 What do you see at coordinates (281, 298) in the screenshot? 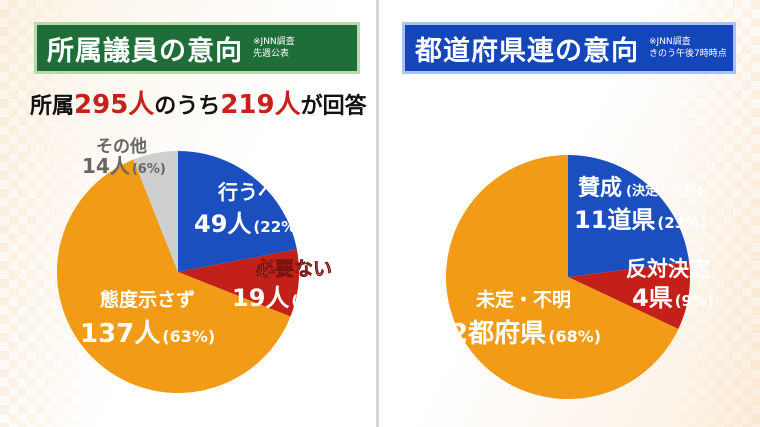
I see `label-not-needed-value: 19人 (9%)` at bounding box center [281, 298].